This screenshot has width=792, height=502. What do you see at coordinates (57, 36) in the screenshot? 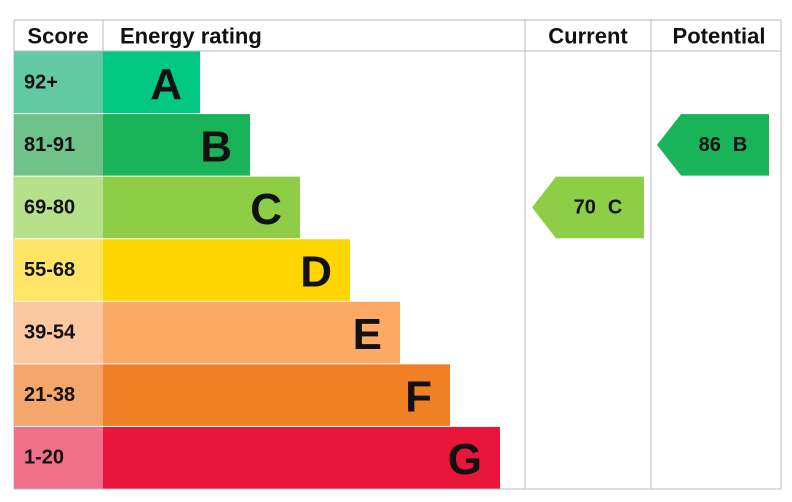
I see `score-header: Score` at bounding box center [57, 36].